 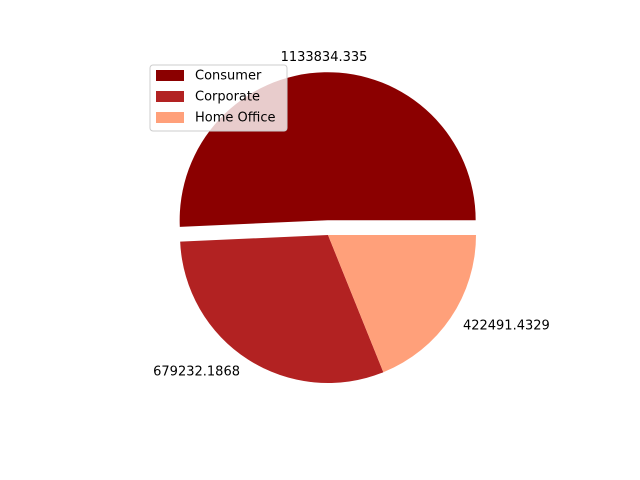 What do you see at coordinates (402, 304) in the screenshot?
I see `pie-slice-home-office` at bounding box center [402, 304].